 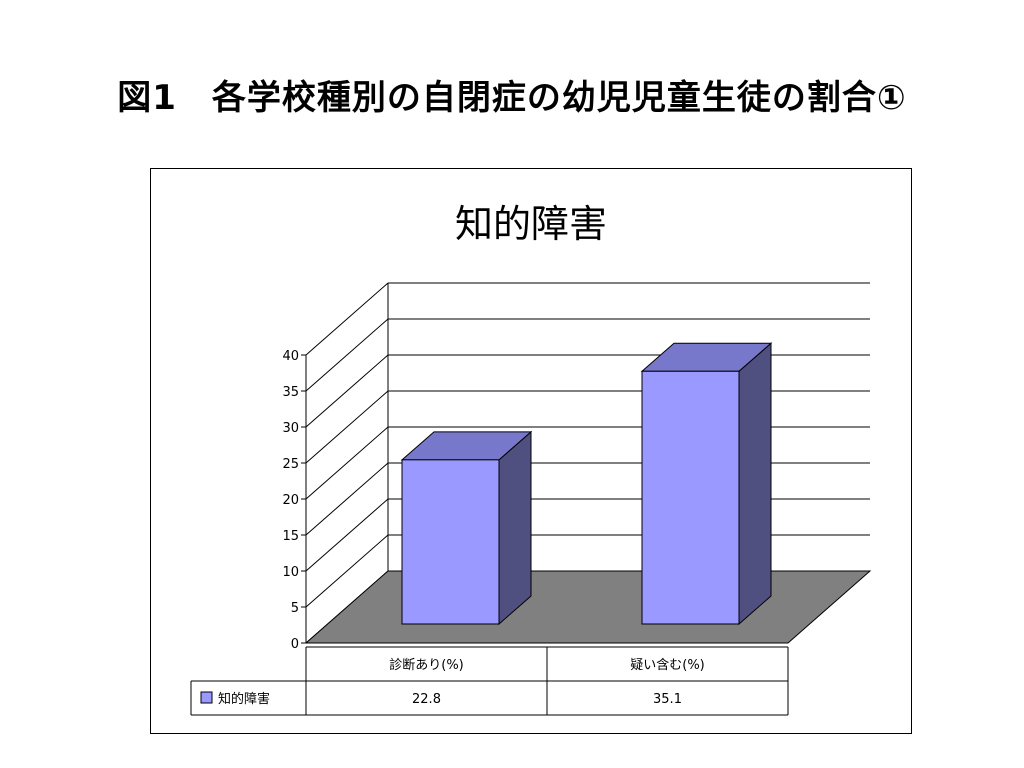 What do you see at coordinates (295, 608) in the screenshot?
I see `y-tick-label: 5` at bounding box center [295, 608].